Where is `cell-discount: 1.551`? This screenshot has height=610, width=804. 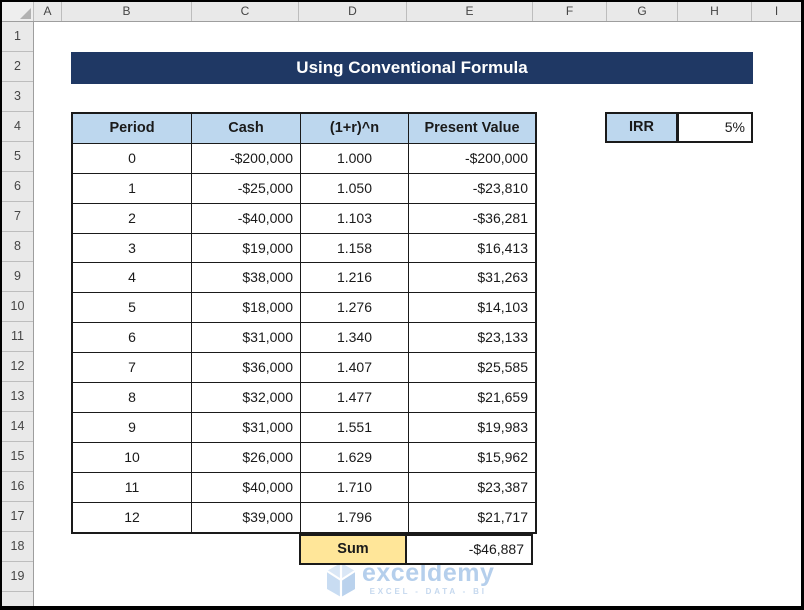 cell-discount: 1.551 is located at coordinates (355, 427).